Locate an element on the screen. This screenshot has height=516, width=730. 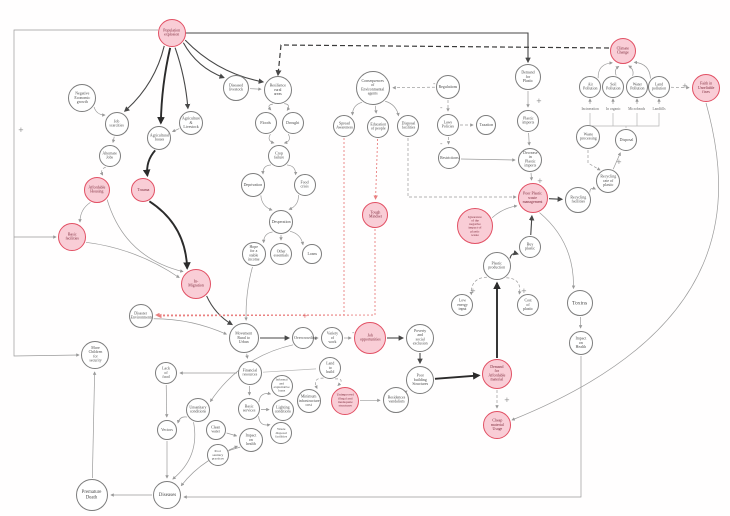
node-neg_econ: Negative Economic growth is located at coordinates (82, 98).